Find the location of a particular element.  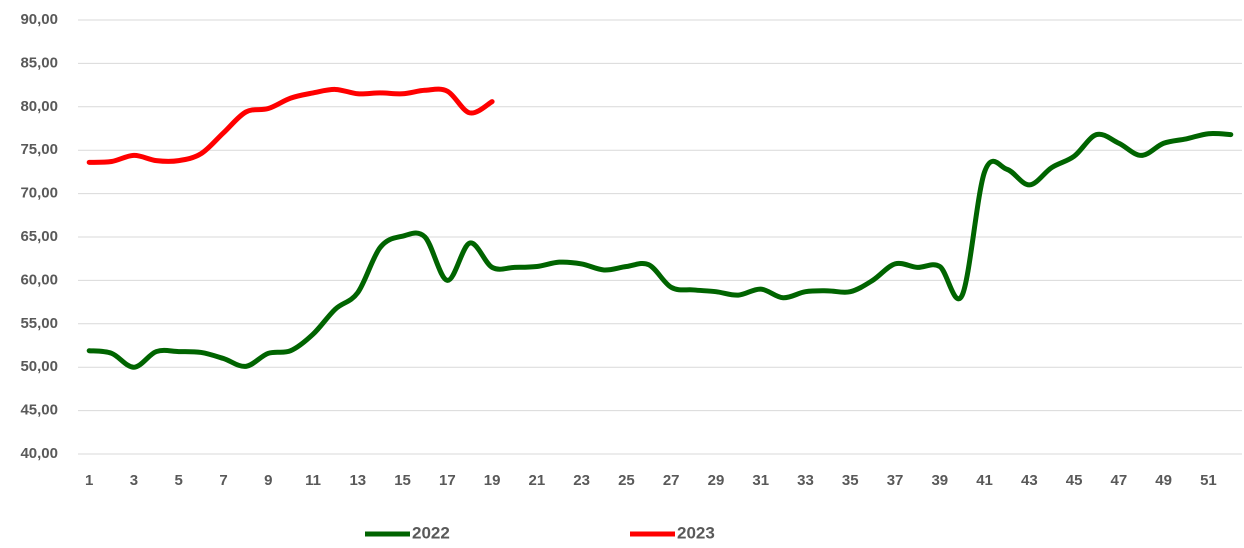

x-tick-label: 25 is located at coordinates (626, 480).